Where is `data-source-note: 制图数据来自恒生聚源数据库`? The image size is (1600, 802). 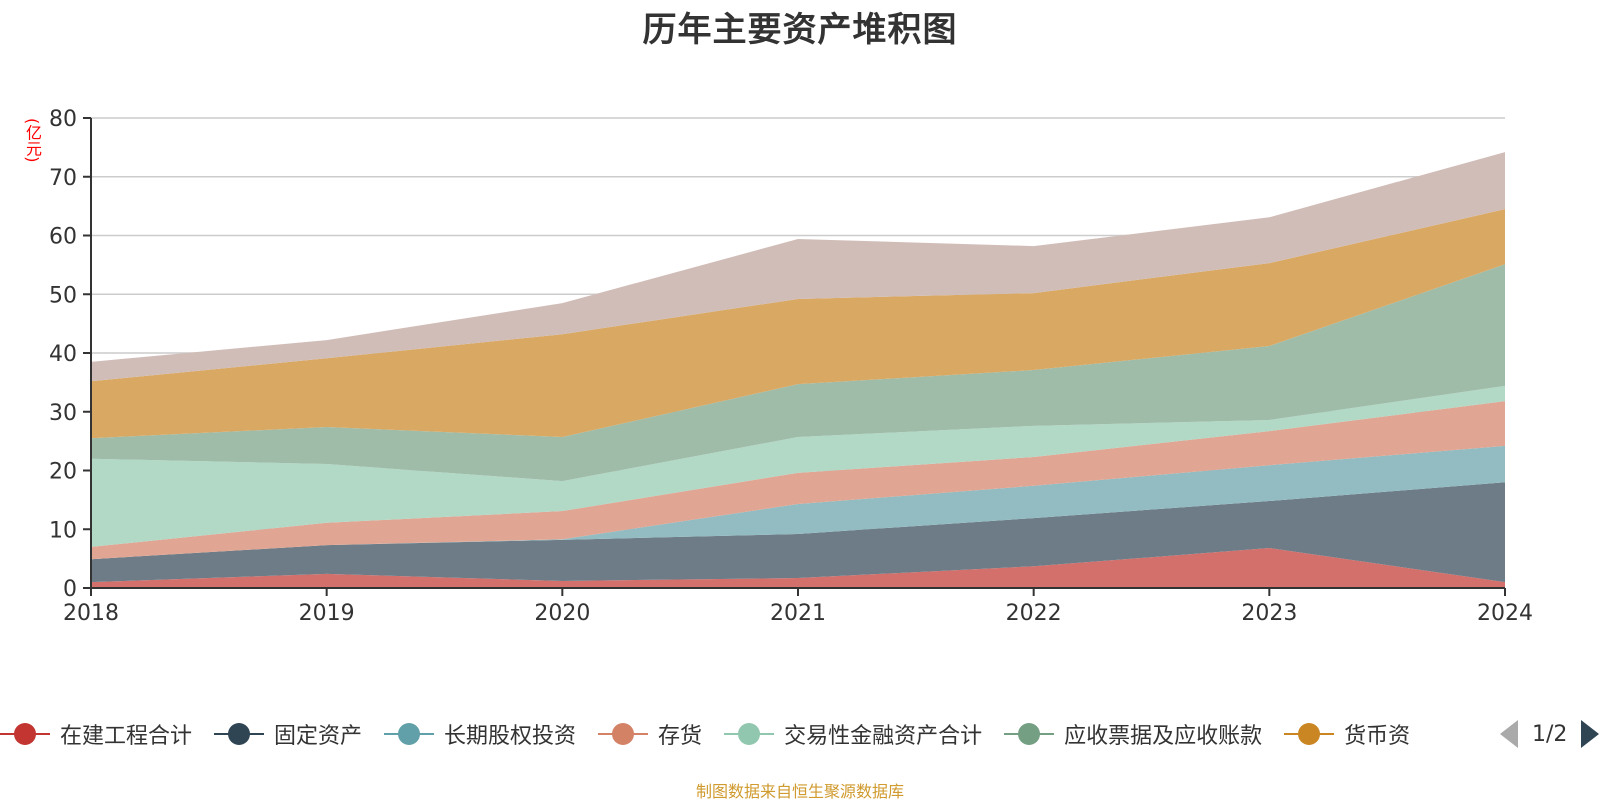
data-source-note: 制图数据来自恒生聚源数据库 is located at coordinates (799, 791).